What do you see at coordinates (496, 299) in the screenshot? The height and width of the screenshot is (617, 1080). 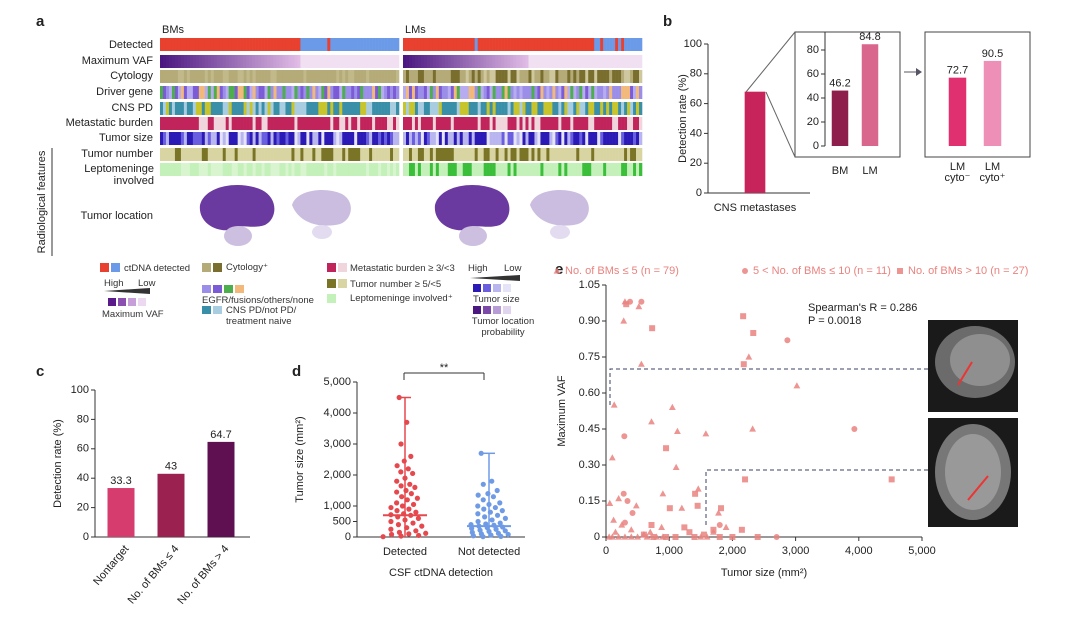 I see `legend-text: Tumor size` at bounding box center [496, 299].